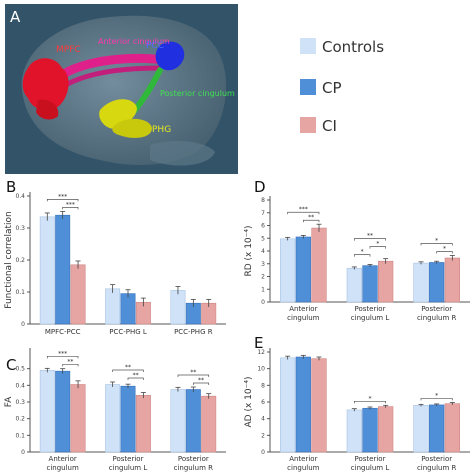 Image resolution: width=474 pixels, height=474 pixels. Describe the element at coordinates (288, 405) in the screenshot. I see `bar-controls-anterior-cingulum` at that location.